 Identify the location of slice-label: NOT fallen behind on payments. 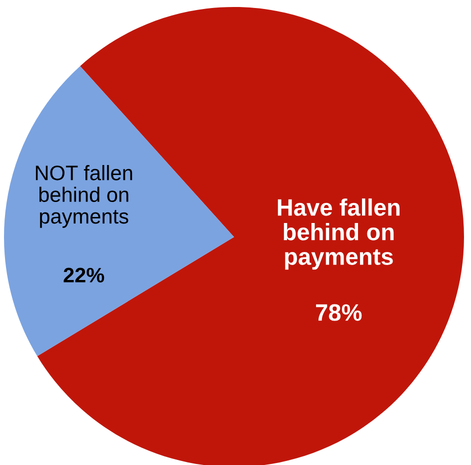
(84, 196).